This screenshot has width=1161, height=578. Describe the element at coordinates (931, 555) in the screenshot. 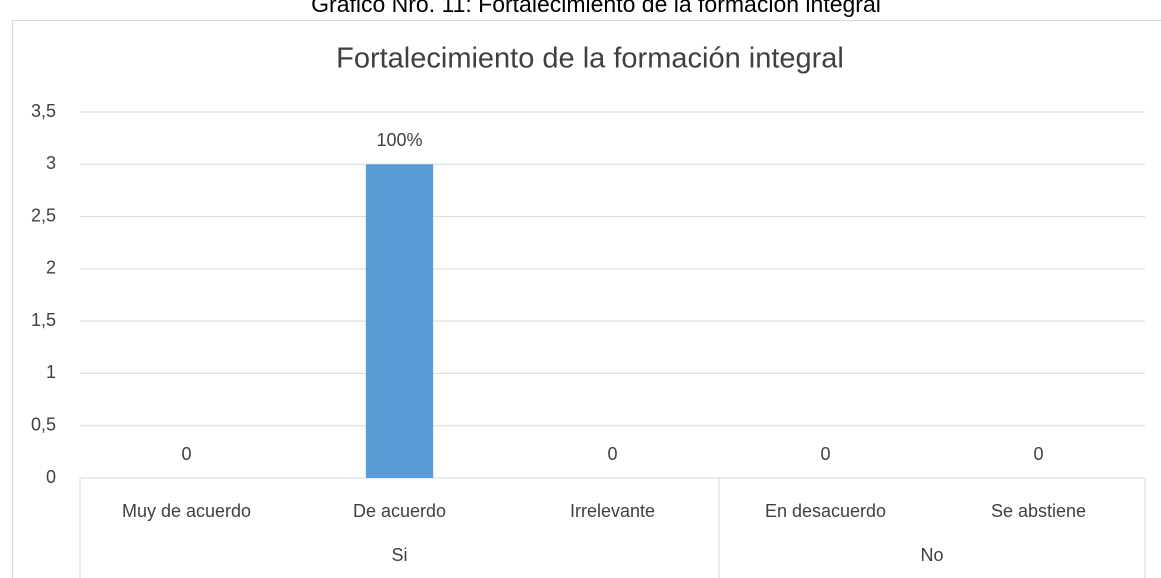

I see `group-label: No` at that location.